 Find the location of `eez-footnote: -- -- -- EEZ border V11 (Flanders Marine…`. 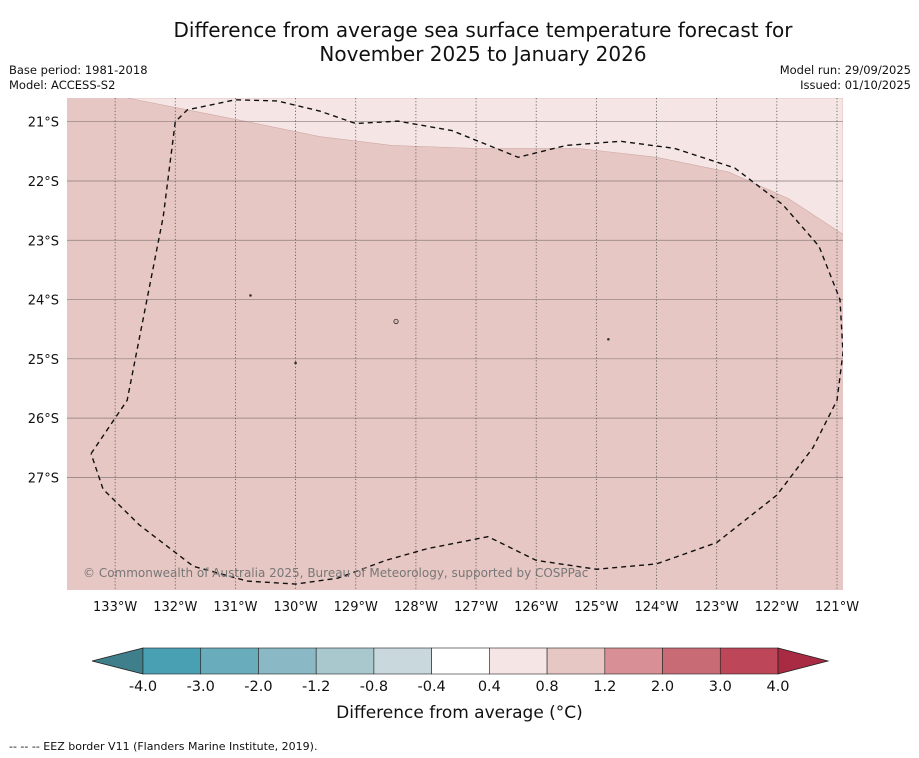

eez-footnote: -- -- -- EEZ border V11 (Flanders Marine… is located at coordinates (163, 746).